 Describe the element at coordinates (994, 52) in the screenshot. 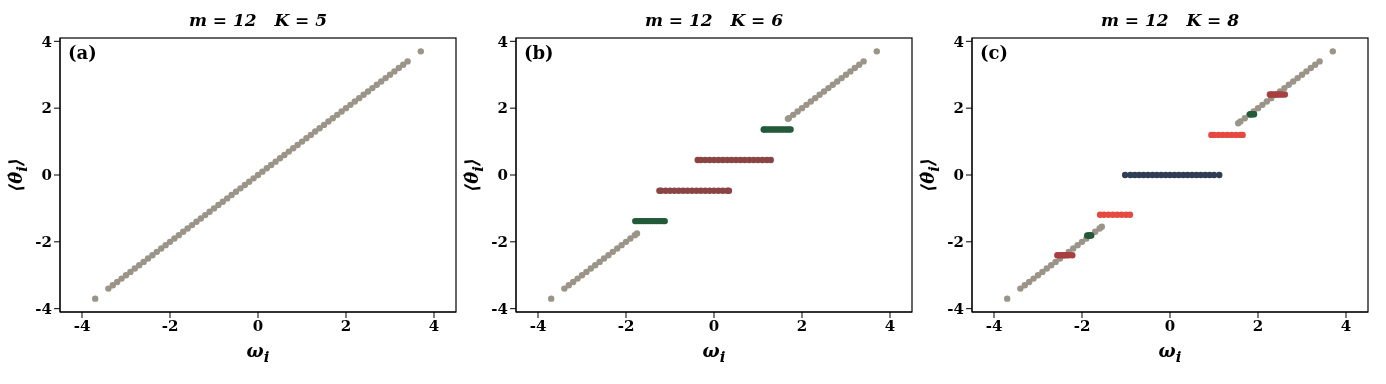

I see `annotation: (c)` at that location.